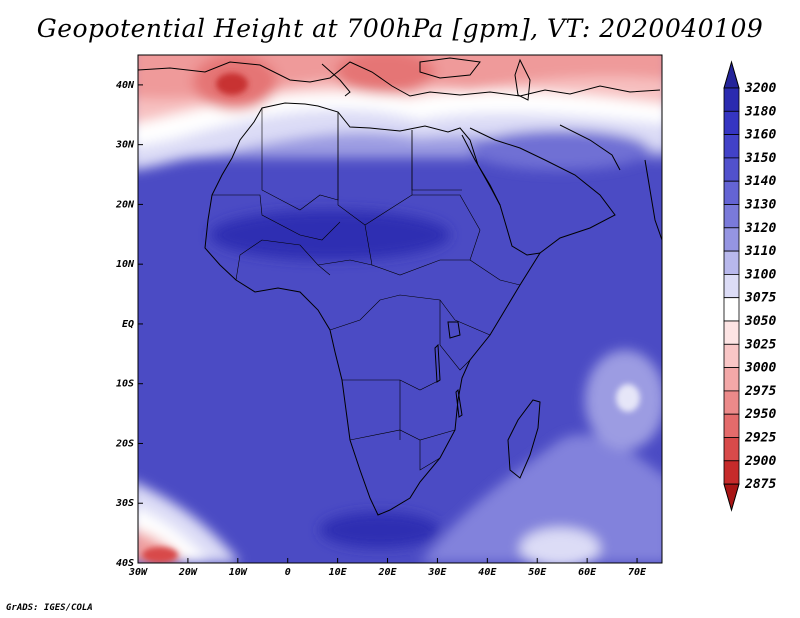 The width and height of the screenshot is (800, 618). What do you see at coordinates (760, 251) in the screenshot?
I see `colorbar-label: 3110` at bounding box center [760, 251].